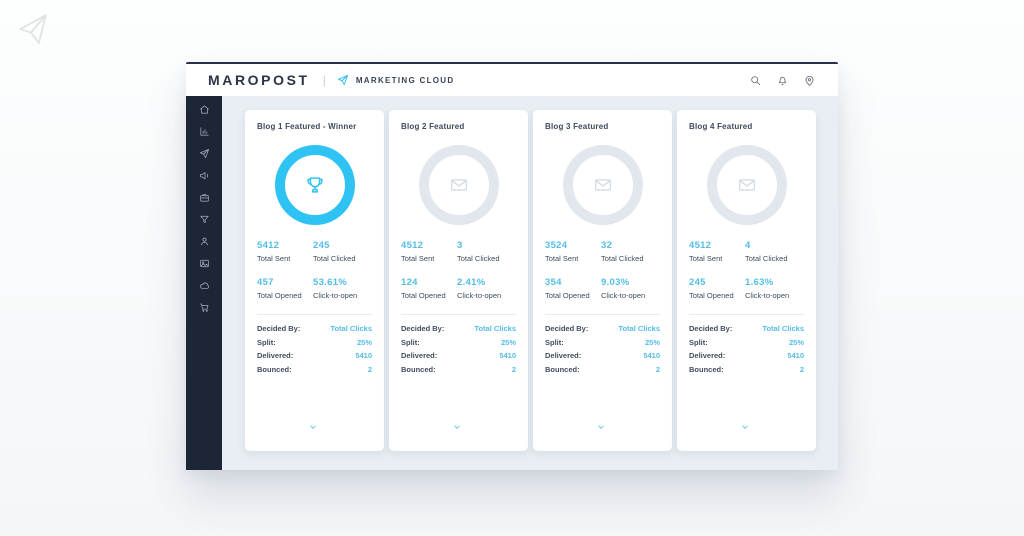 The image size is (1024, 536). I want to click on detail-row-delivered: Delivered: 5410, so click(602, 355).